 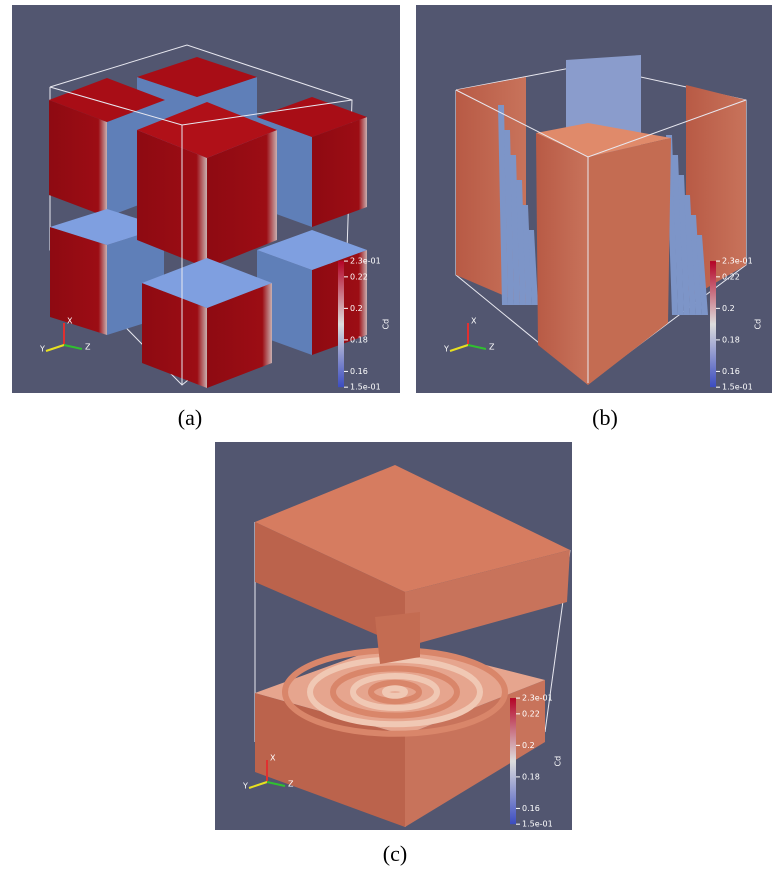 I want to click on panel-label: (a), so click(x=190, y=417).